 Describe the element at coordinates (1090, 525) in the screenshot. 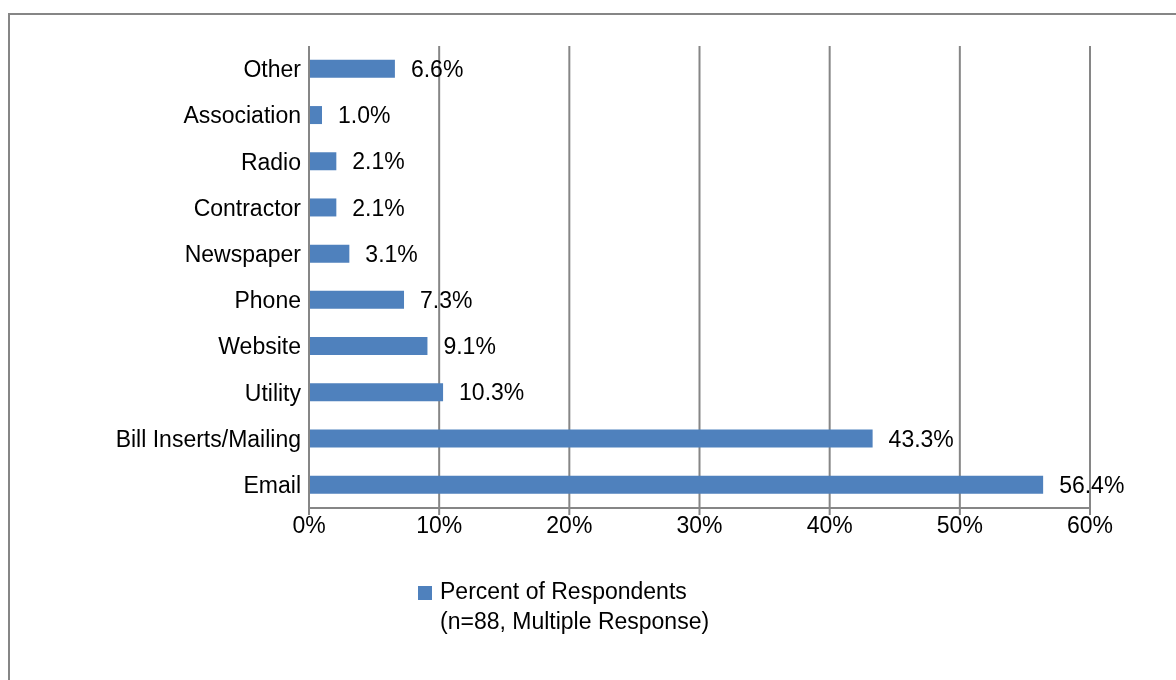

I see `x-tick-label: 60%` at that location.